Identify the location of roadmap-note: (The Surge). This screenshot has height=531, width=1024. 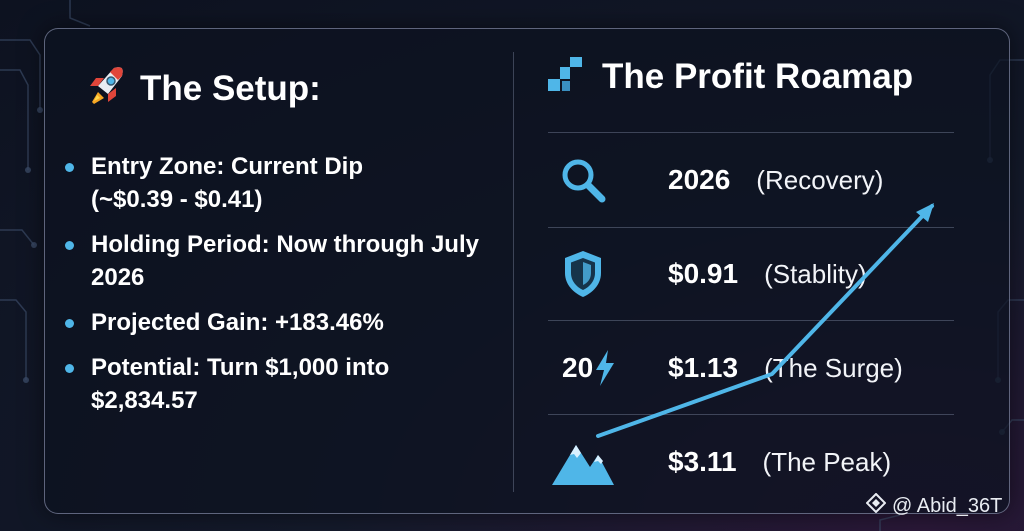
(833, 367).